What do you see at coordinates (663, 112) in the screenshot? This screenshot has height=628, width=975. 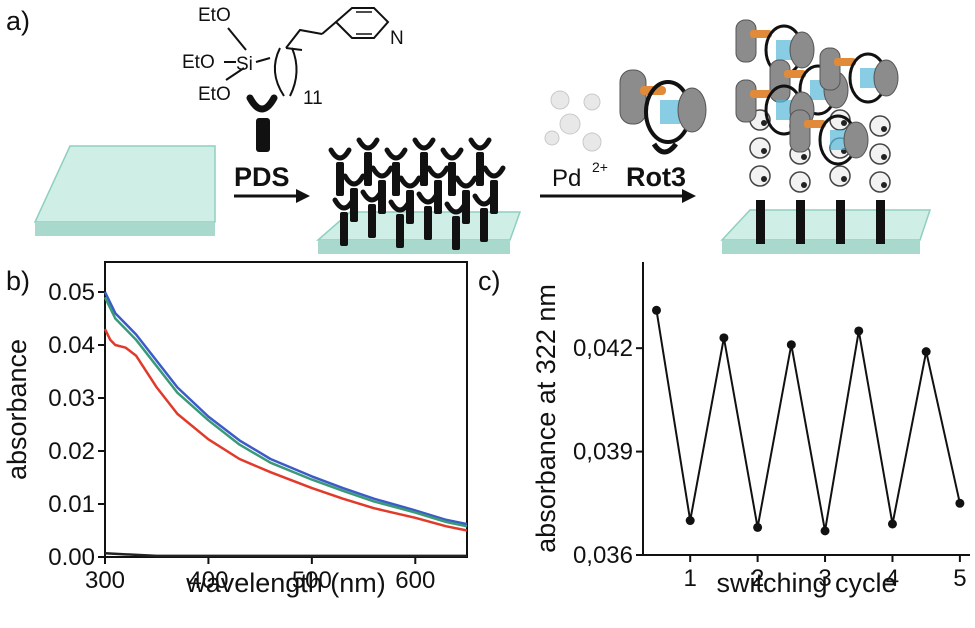 I see `rot3-rotor-icon` at bounding box center [663, 112].